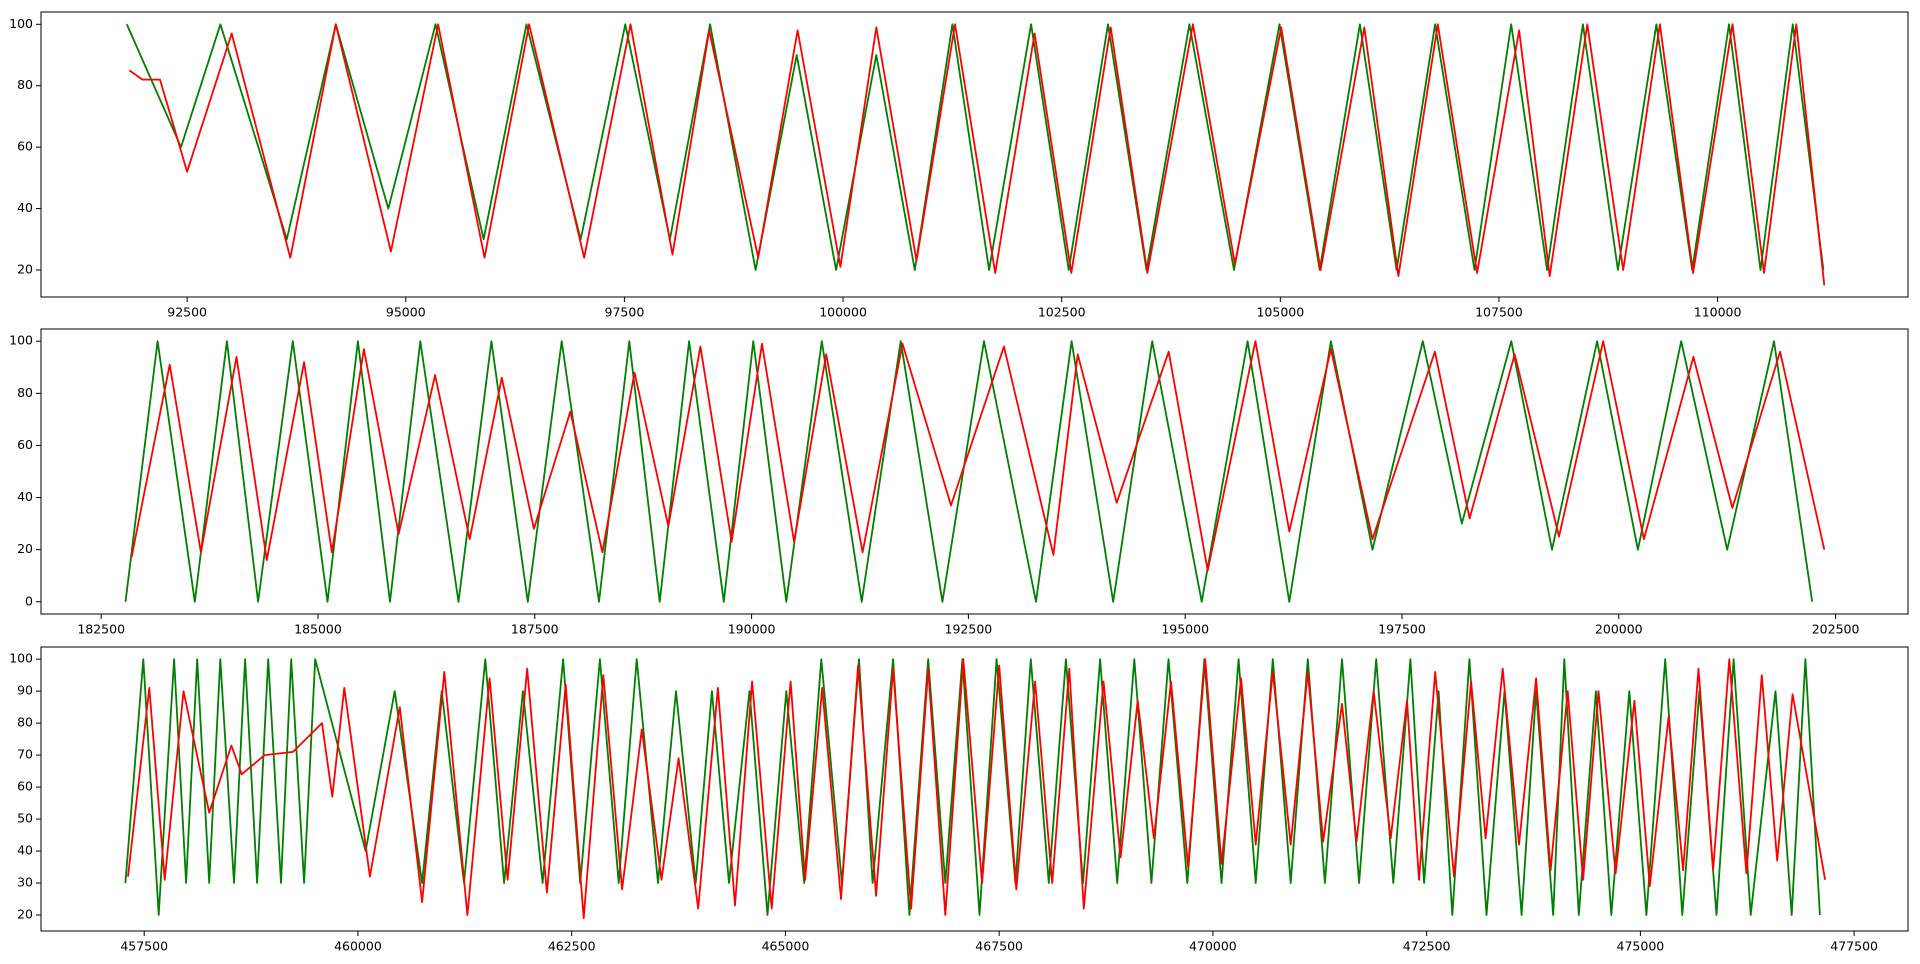 This screenshot has height=964, width=1920. I want to click on x-tick-label: 192500, so click(969, 629).